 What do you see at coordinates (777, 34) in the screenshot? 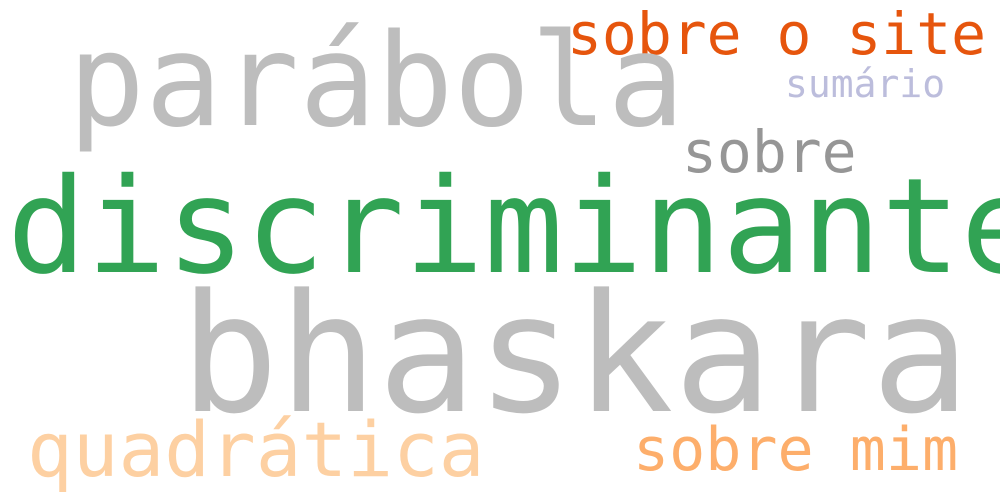
I see `word-sobre-o-site: sobre o site` at bounding box center [777, 34].